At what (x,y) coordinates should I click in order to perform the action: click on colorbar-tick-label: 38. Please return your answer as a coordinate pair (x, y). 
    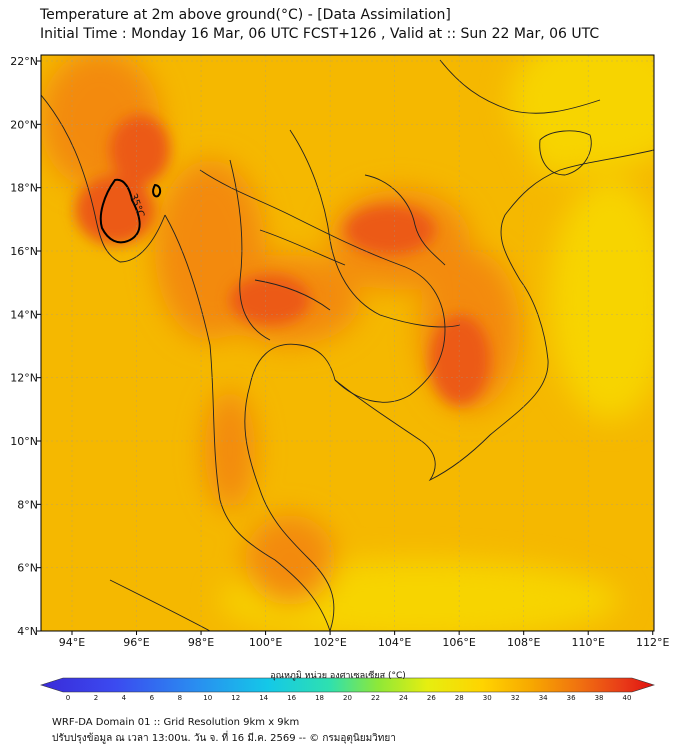
    Looking at the image, I should click on (599, 698).